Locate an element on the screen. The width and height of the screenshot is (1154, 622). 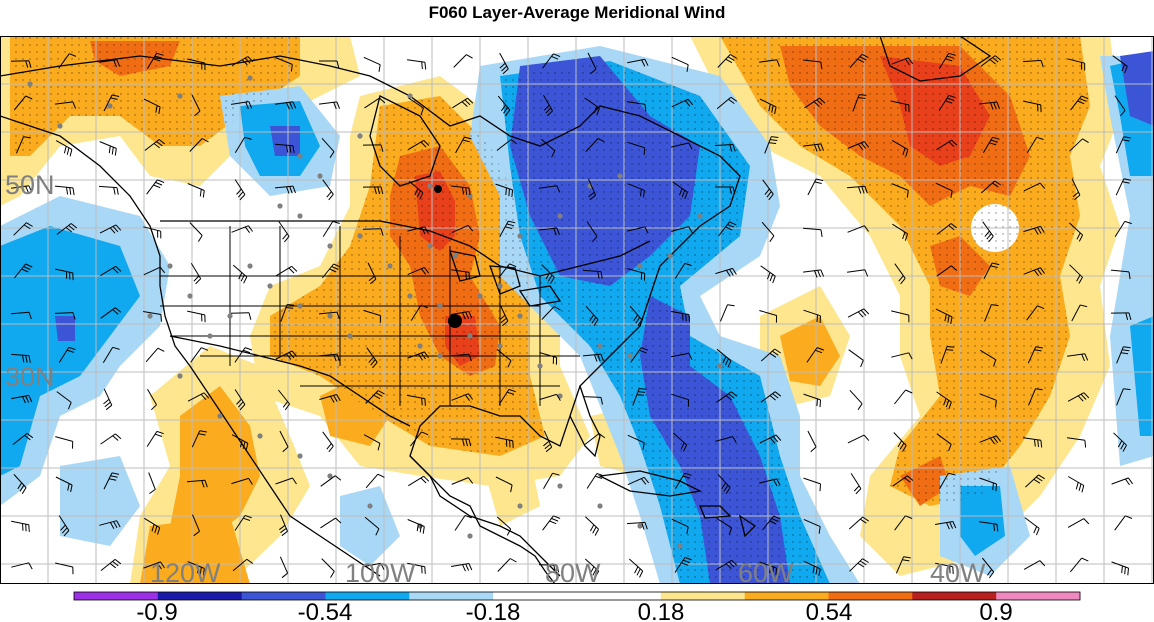
lon-label-100w: 100W is located at coordinates (380, 571).